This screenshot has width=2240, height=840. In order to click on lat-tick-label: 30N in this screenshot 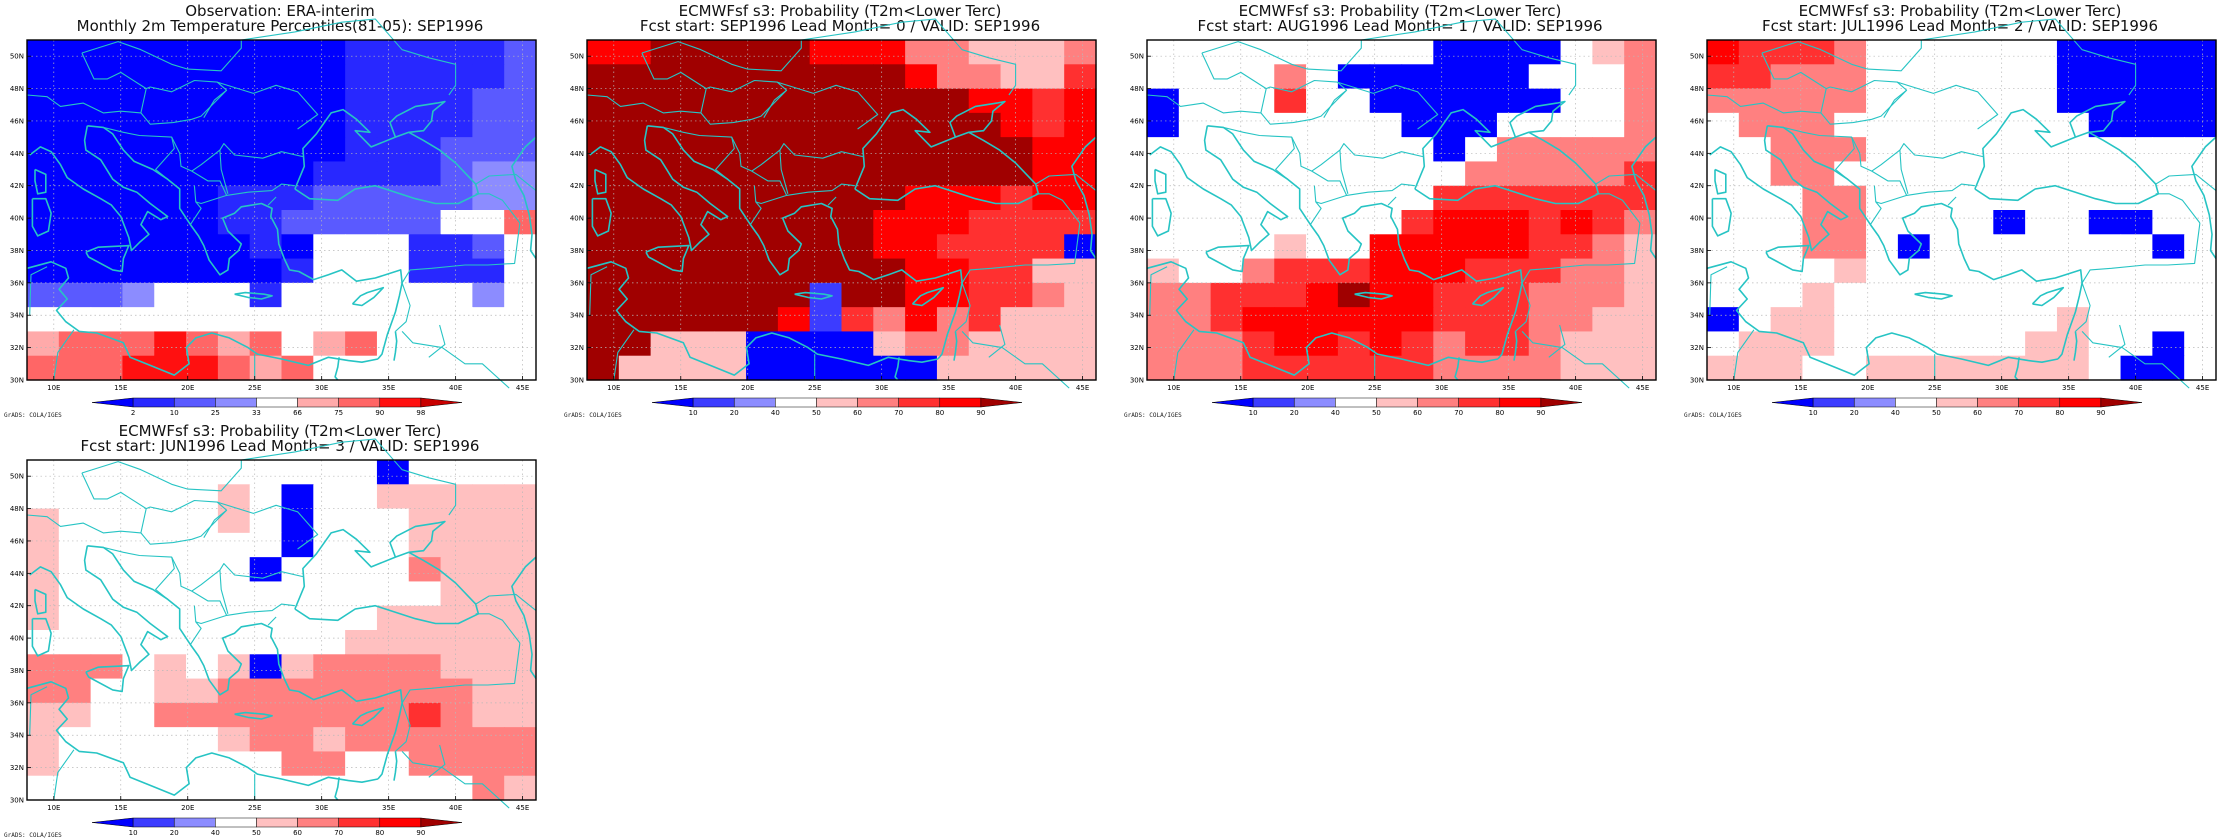, I will do `click(1697, 381)`.